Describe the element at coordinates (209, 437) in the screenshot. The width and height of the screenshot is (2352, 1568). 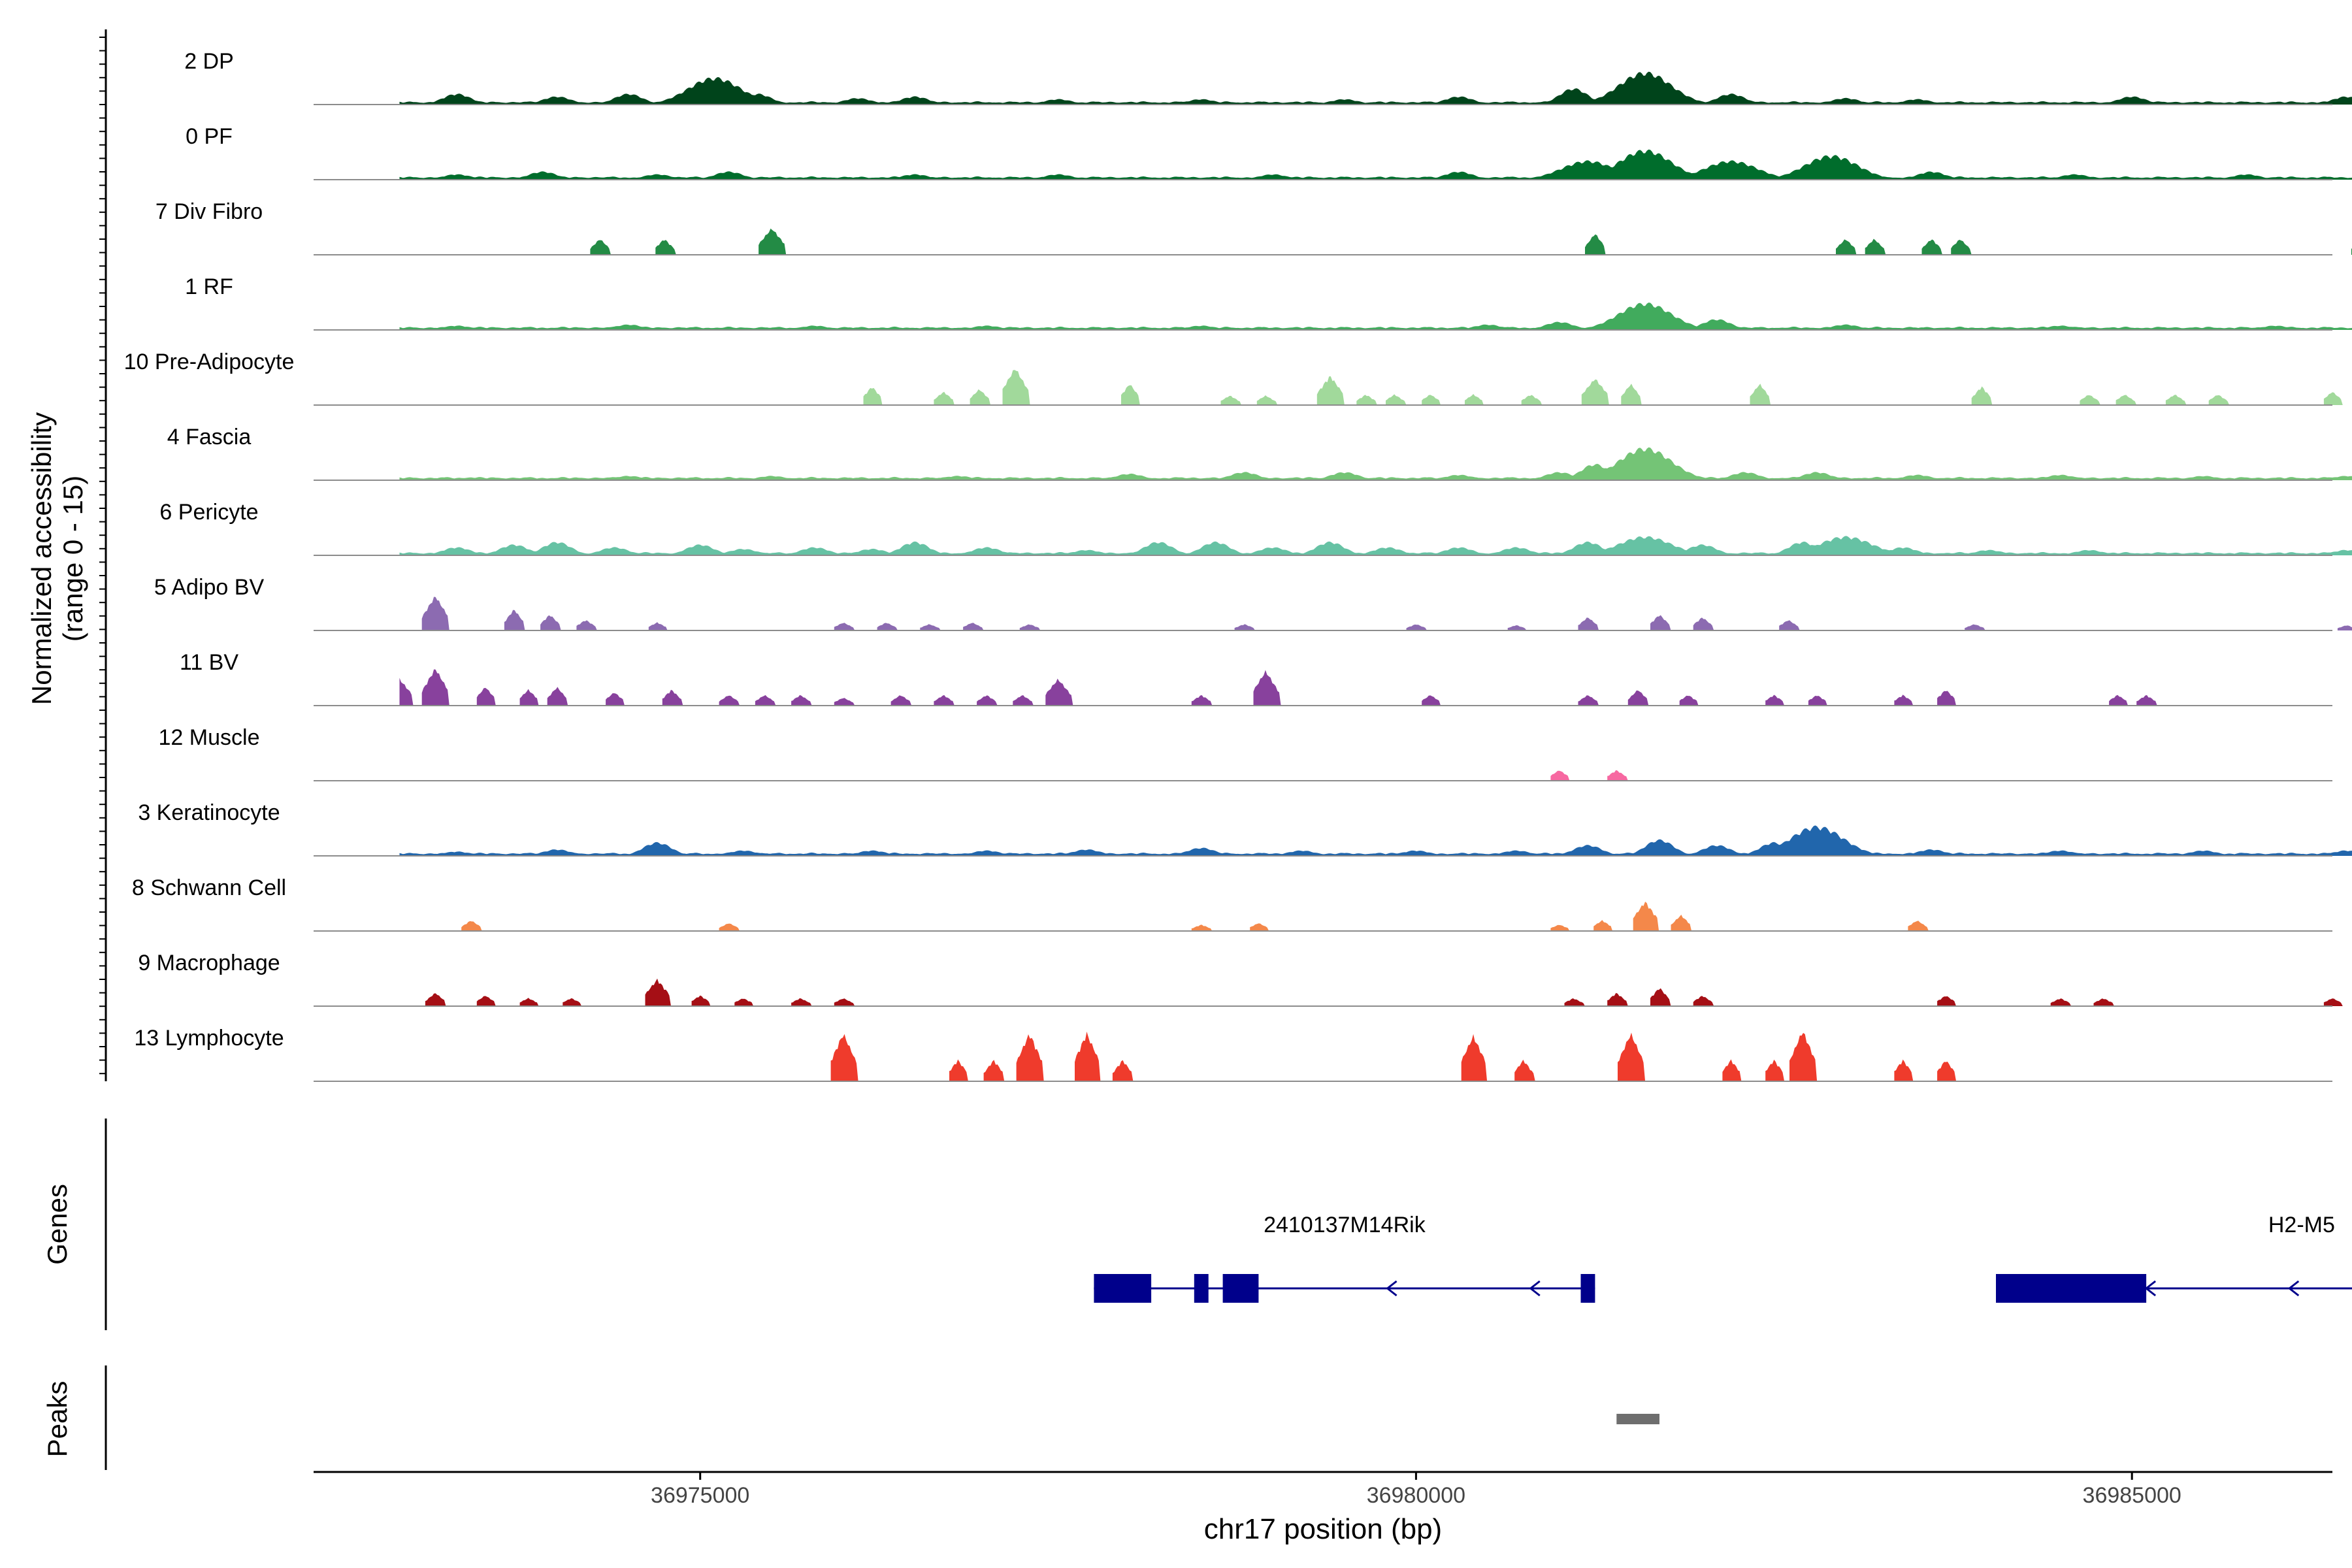
I see `track-label: 4 Fascia` at that location.